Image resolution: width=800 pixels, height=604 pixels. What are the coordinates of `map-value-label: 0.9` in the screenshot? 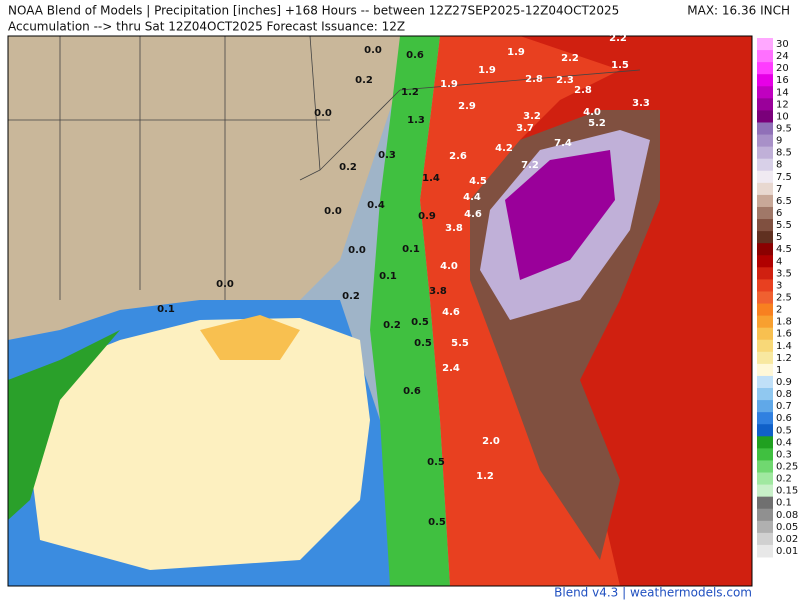 It's located at (427, 216).